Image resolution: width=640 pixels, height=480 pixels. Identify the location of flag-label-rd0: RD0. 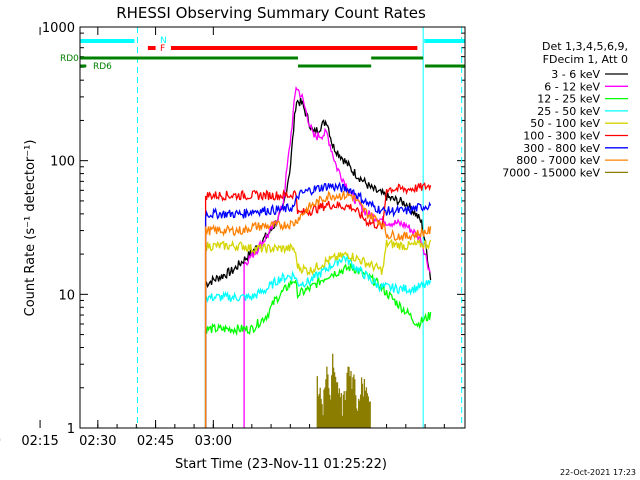
(69, 59).